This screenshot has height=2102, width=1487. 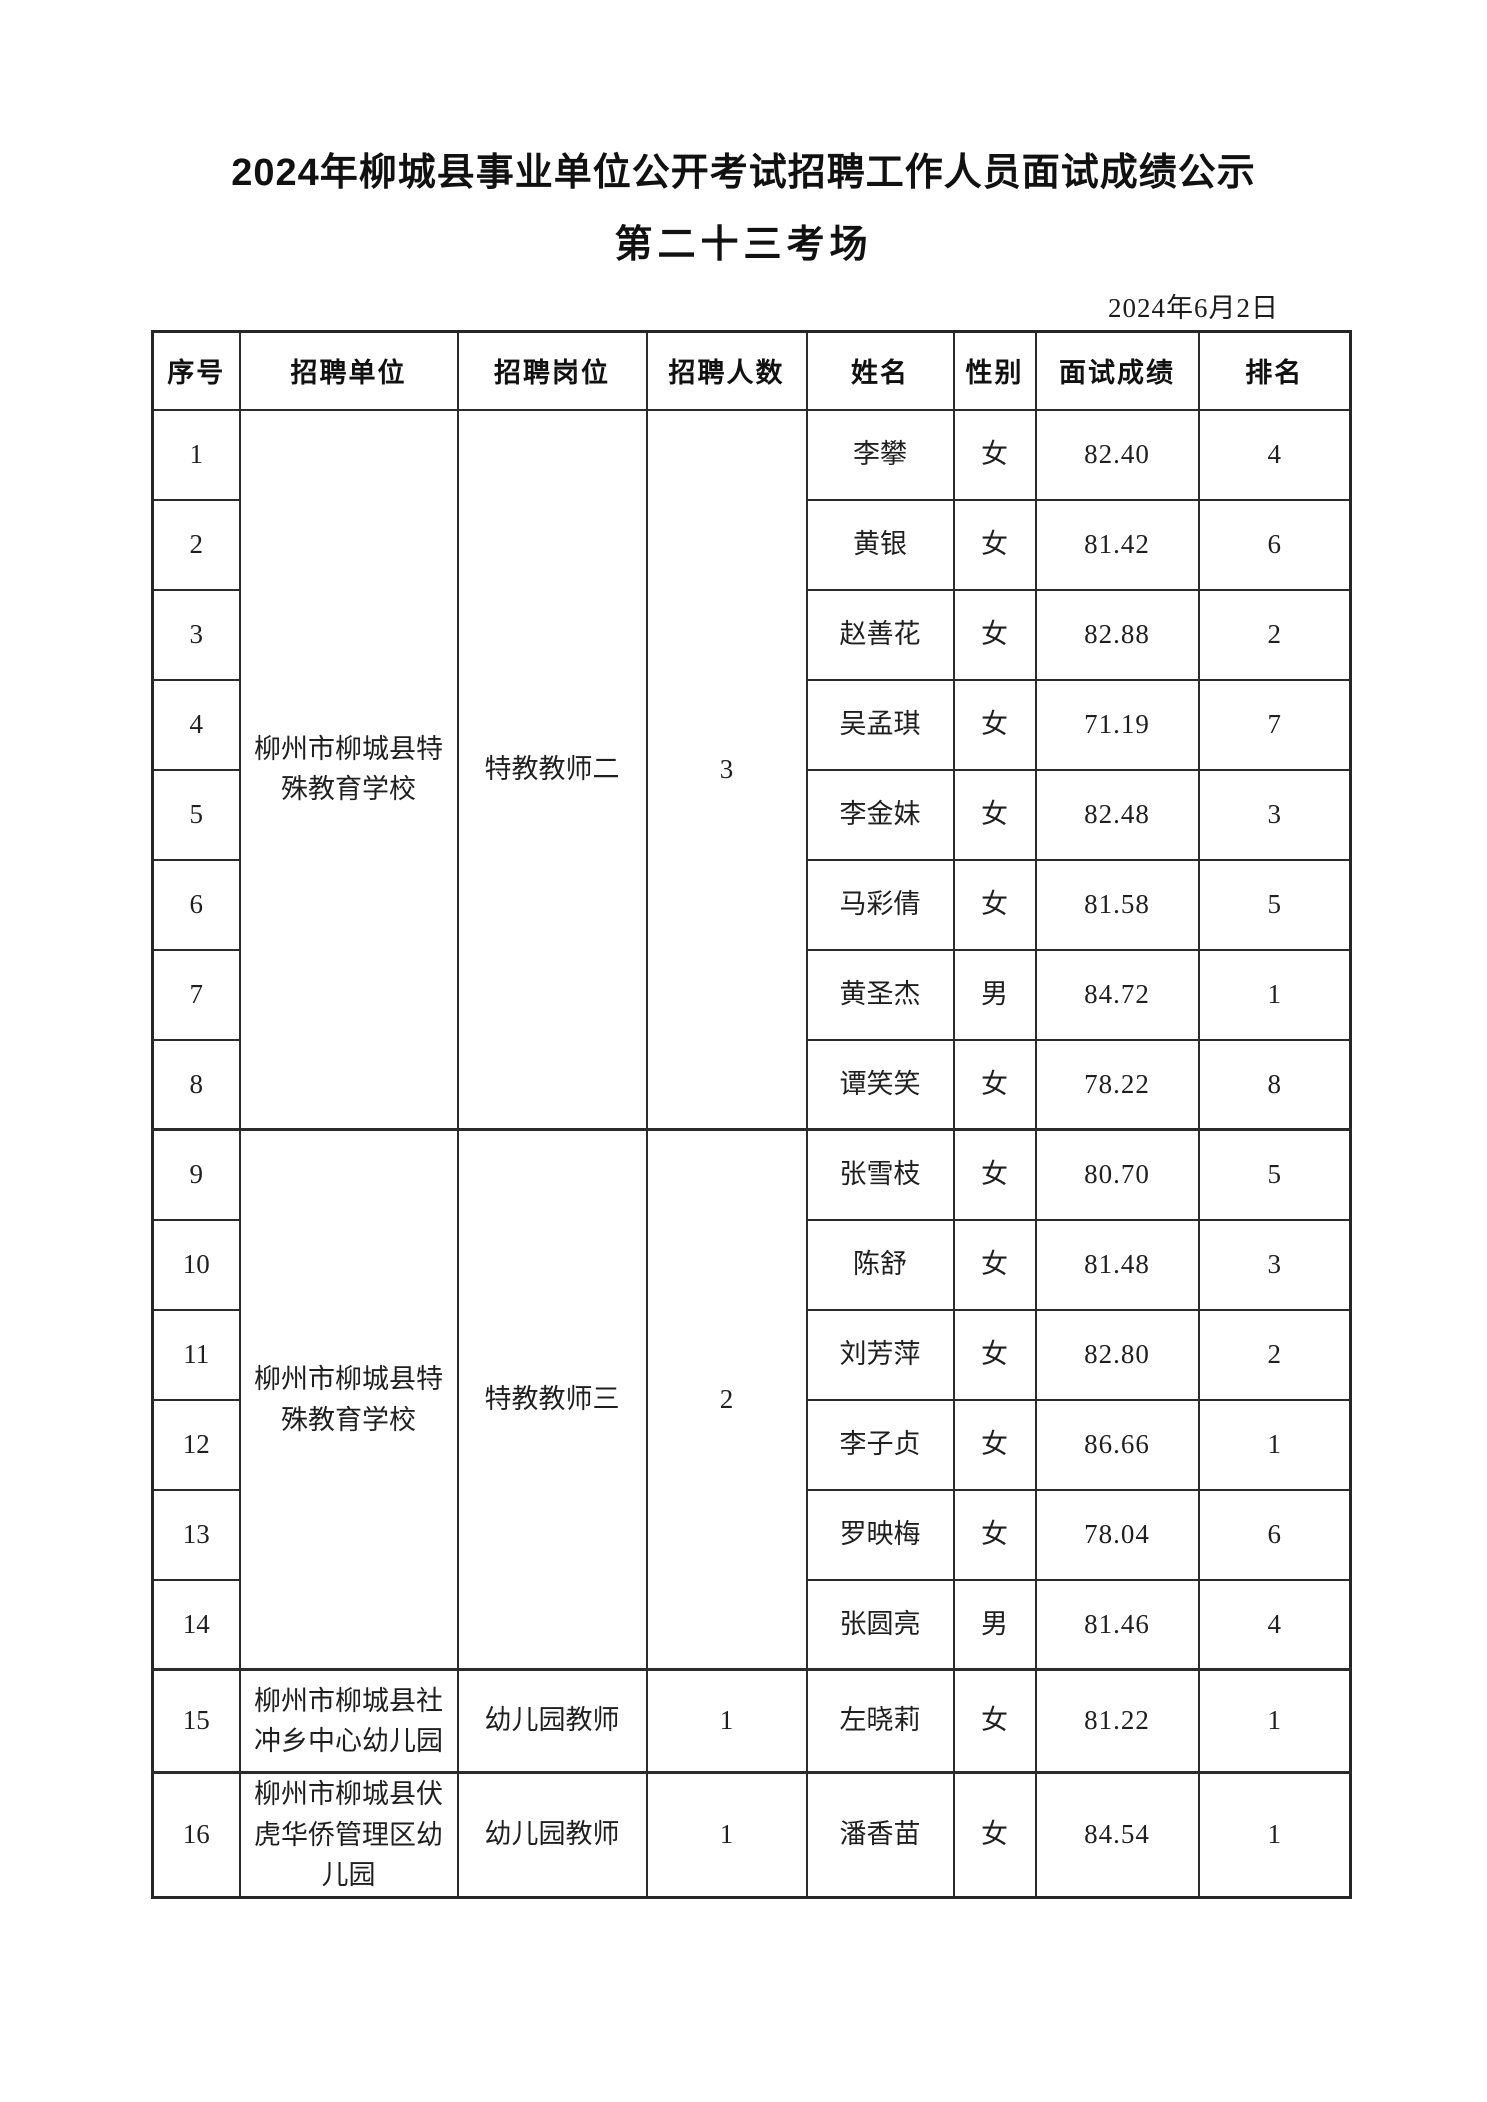 I want to click on count-cell: 2, so click(x=726, y=1399).